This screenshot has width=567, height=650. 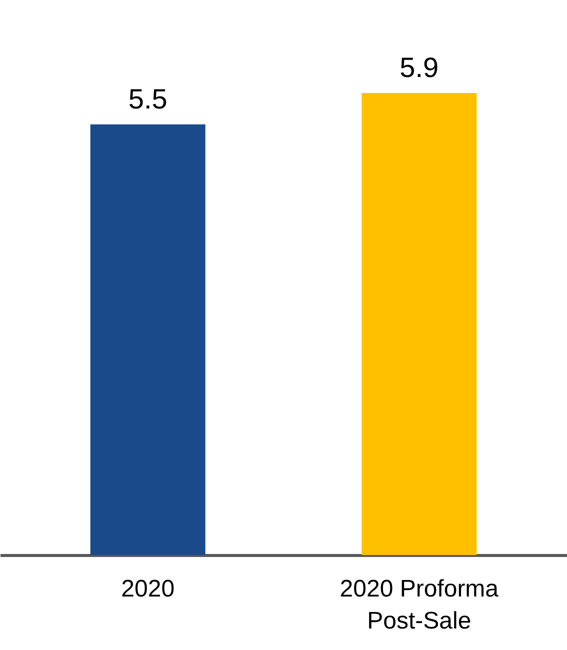 I want to click on x-tick-label: 2020 Proforma Post-Sale, so click(x=420, y=605).